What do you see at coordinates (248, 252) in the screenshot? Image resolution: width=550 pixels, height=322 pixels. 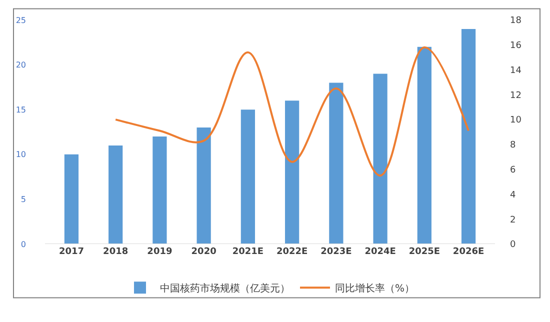 I see `x-tick-label: 2021E` at bounding box center [248, 252].